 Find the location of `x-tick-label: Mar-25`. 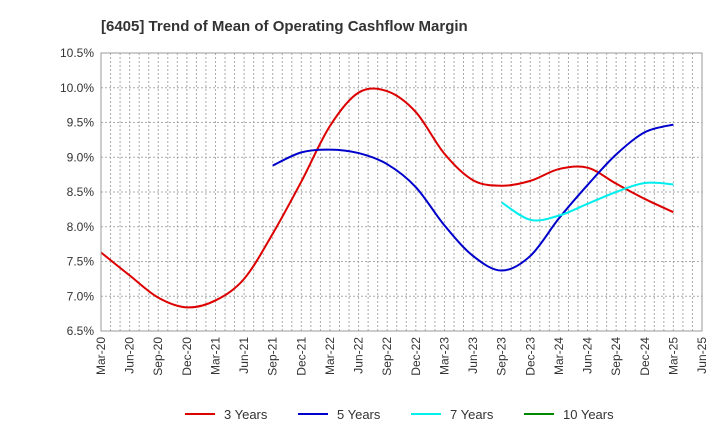

x-tick-label: Mar-25 is located at coordinates (673, 356).